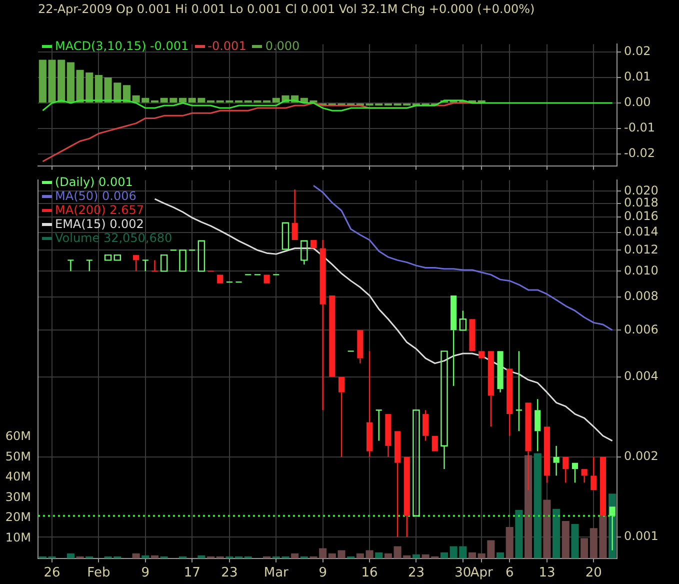  I want to click on legend-label: 0.000, so click(282, 46).